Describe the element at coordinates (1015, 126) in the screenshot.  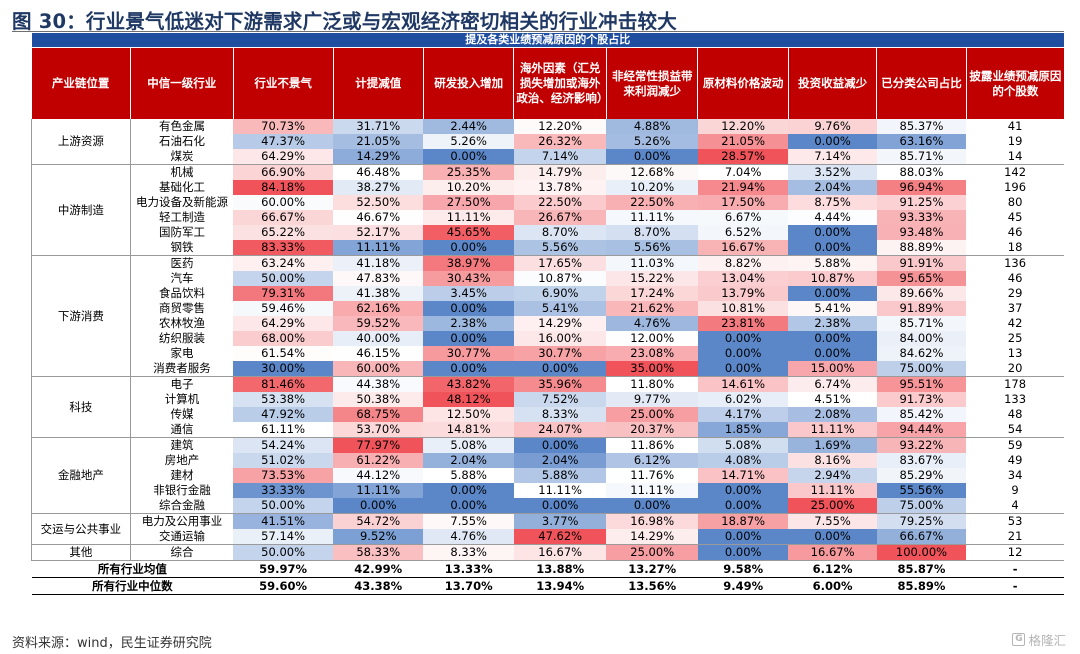
I see `count-cell: 41` at that location.